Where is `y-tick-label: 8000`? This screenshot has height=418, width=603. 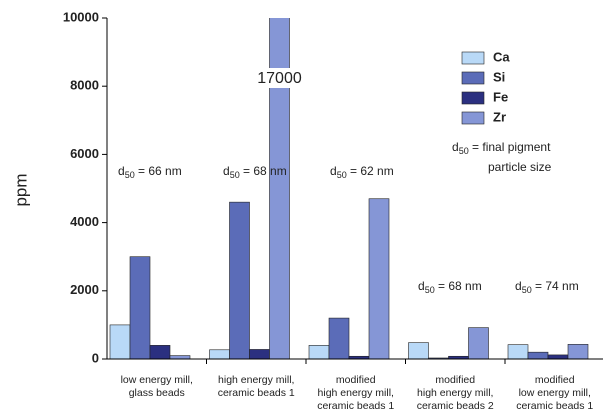
y-tick-label: 8000 is located at coordinates (84, 85).